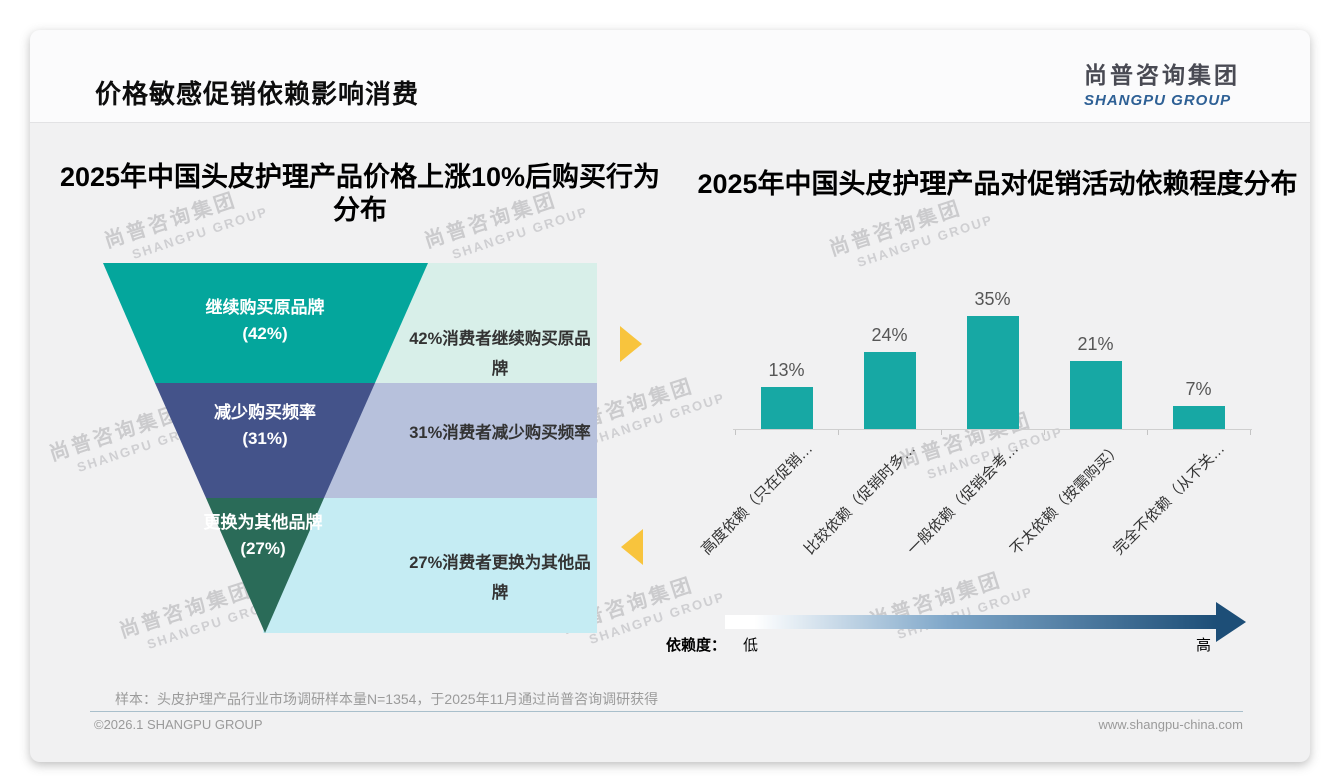 Image resolution: width=1340 pixels, height=780 pixels. I want to click on bar-chart-title: 2025年中国头皮护理产品对促销活动依赖程度分布, so click(997, 184).